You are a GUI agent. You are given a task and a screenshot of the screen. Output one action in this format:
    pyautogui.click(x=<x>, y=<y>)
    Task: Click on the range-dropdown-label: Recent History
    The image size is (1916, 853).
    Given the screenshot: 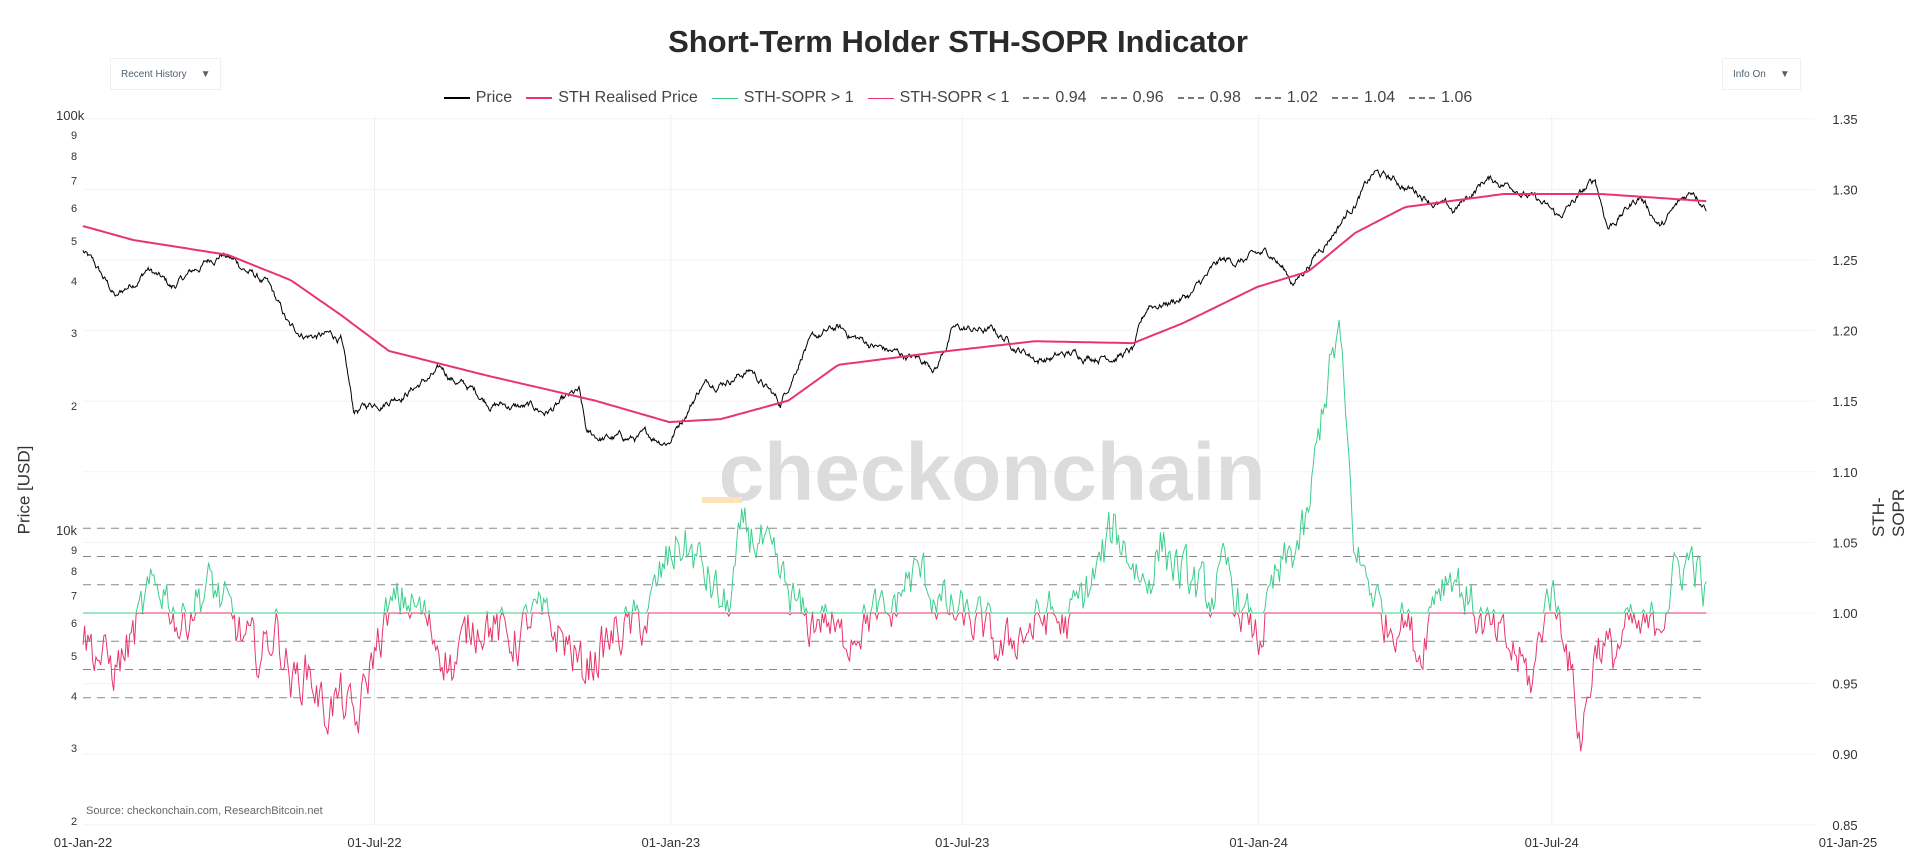 What is the action you would take?
    pyautogui.click(x=154, y=74)
    